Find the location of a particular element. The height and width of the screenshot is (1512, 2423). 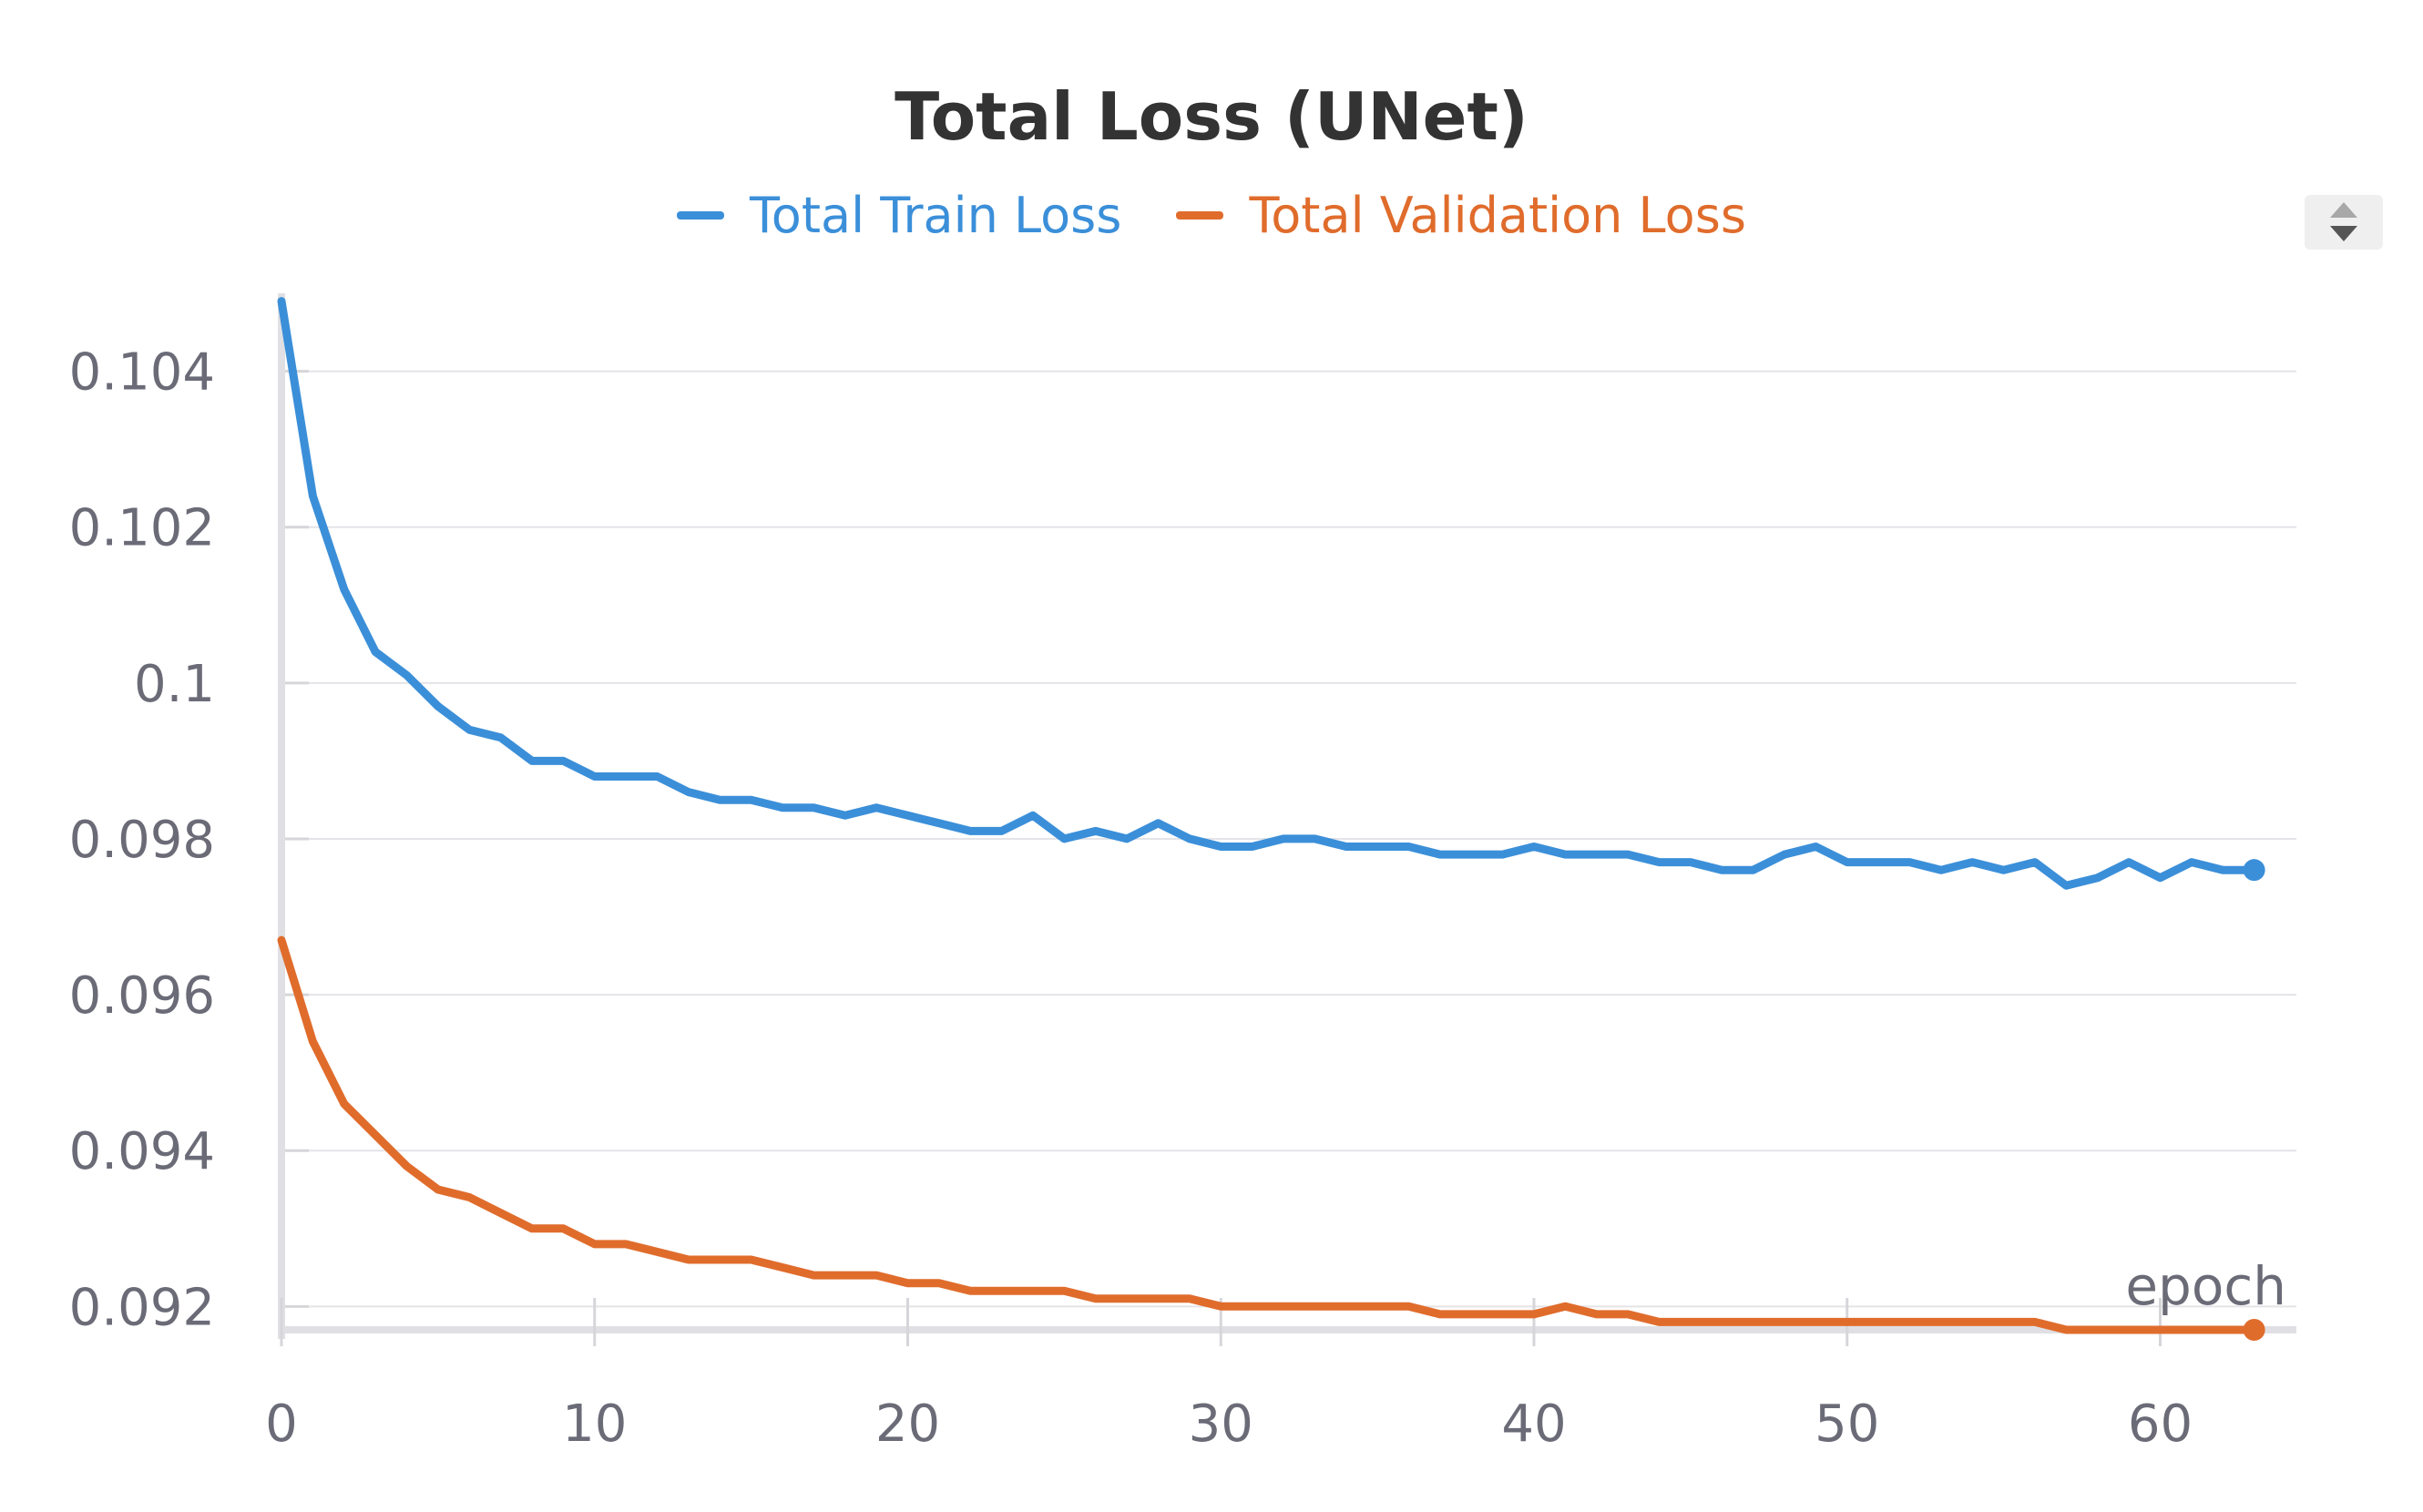

legend-swatch-validation is located at coordinates (1200, 215).